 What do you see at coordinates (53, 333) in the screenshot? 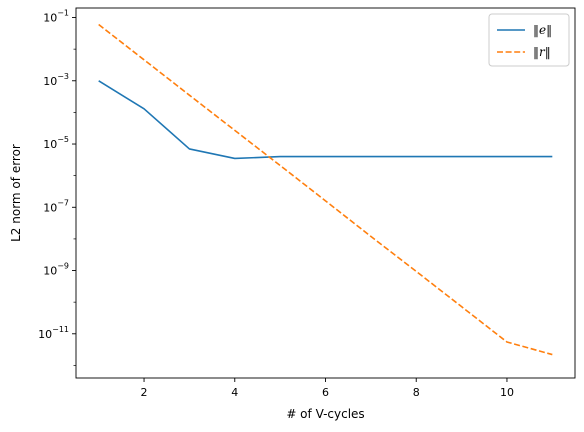
I see `y-tick-label: 10⁻¹¹` at bounding box center [53, 333].